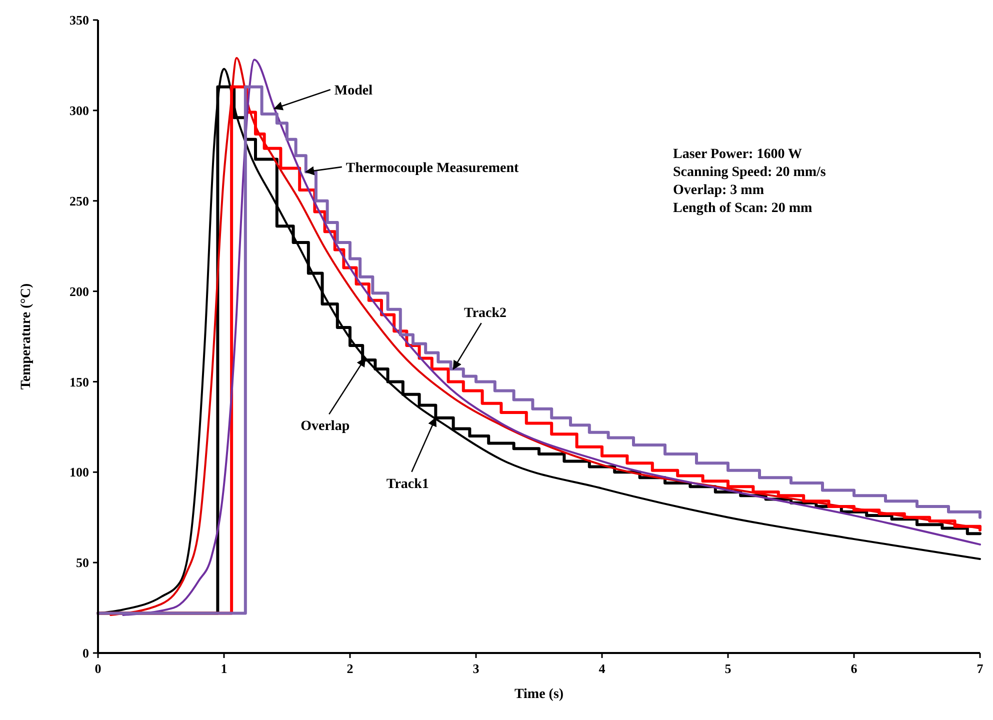  What do you see at coordinates (980, 668) in the screenshot?
I see `x-tick-label: 7` at bounding box center [980, 668].